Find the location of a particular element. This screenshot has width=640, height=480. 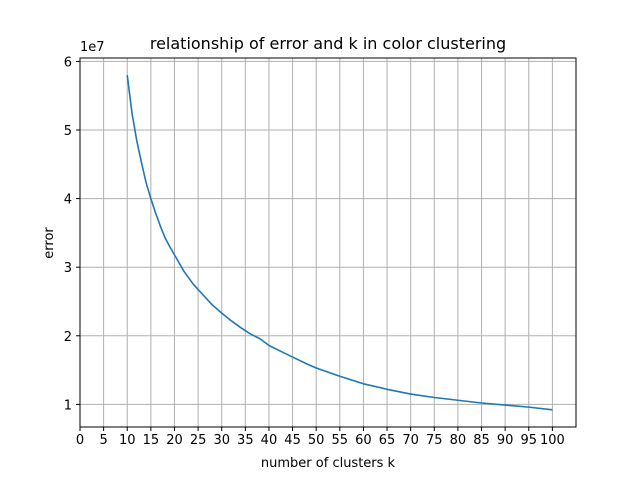

y-axis-label: error is located at coordinates (49, 243).